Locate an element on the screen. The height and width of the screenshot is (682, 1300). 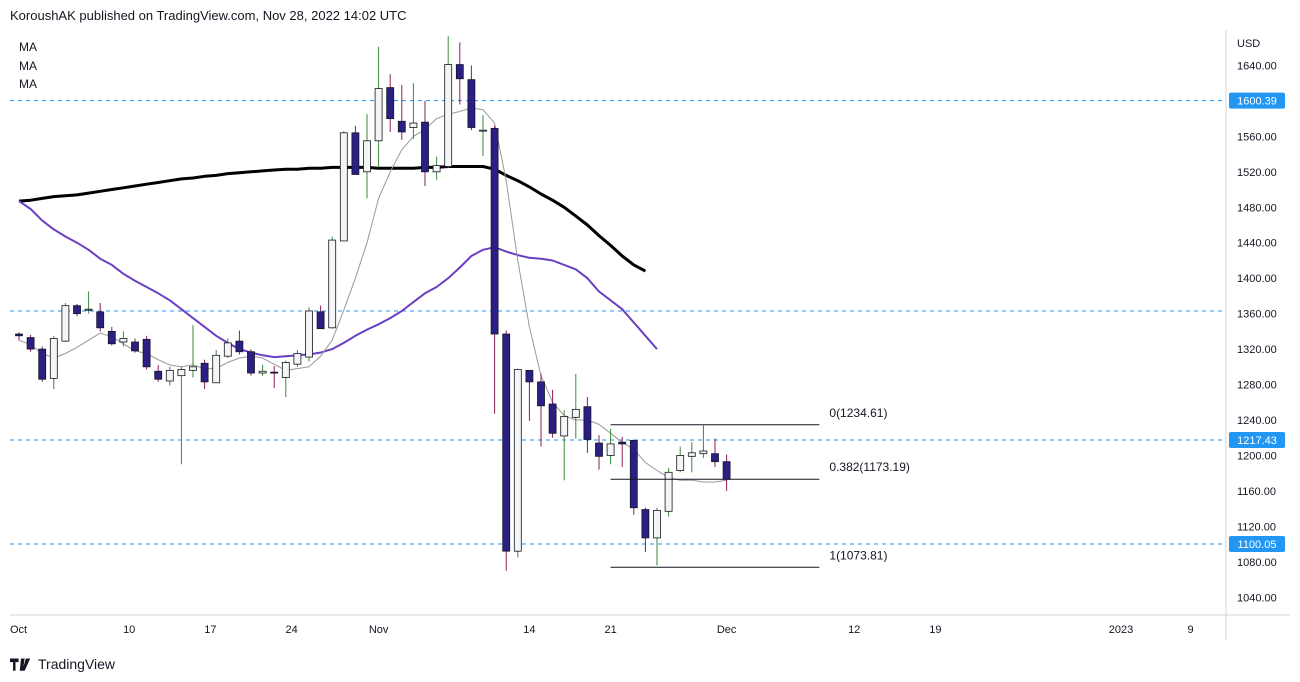
ma-mid-line is located at coordinates (338, 279).